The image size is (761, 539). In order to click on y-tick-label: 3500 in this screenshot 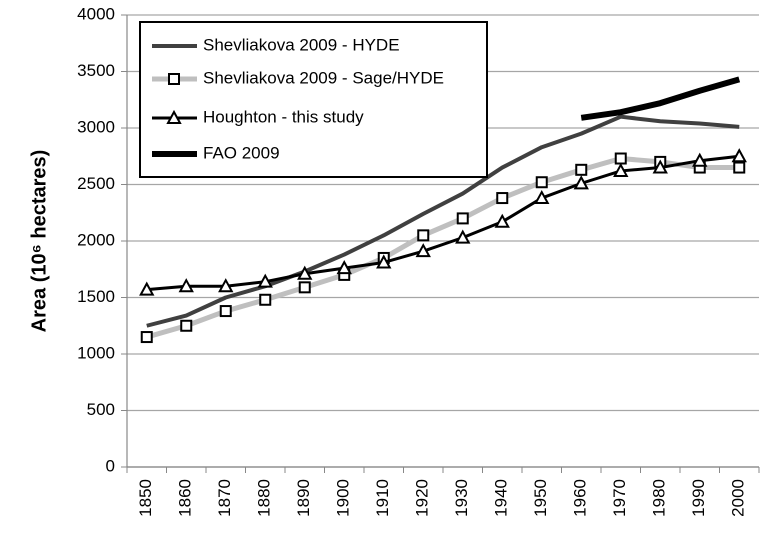, I will do `click(96, 70)`.